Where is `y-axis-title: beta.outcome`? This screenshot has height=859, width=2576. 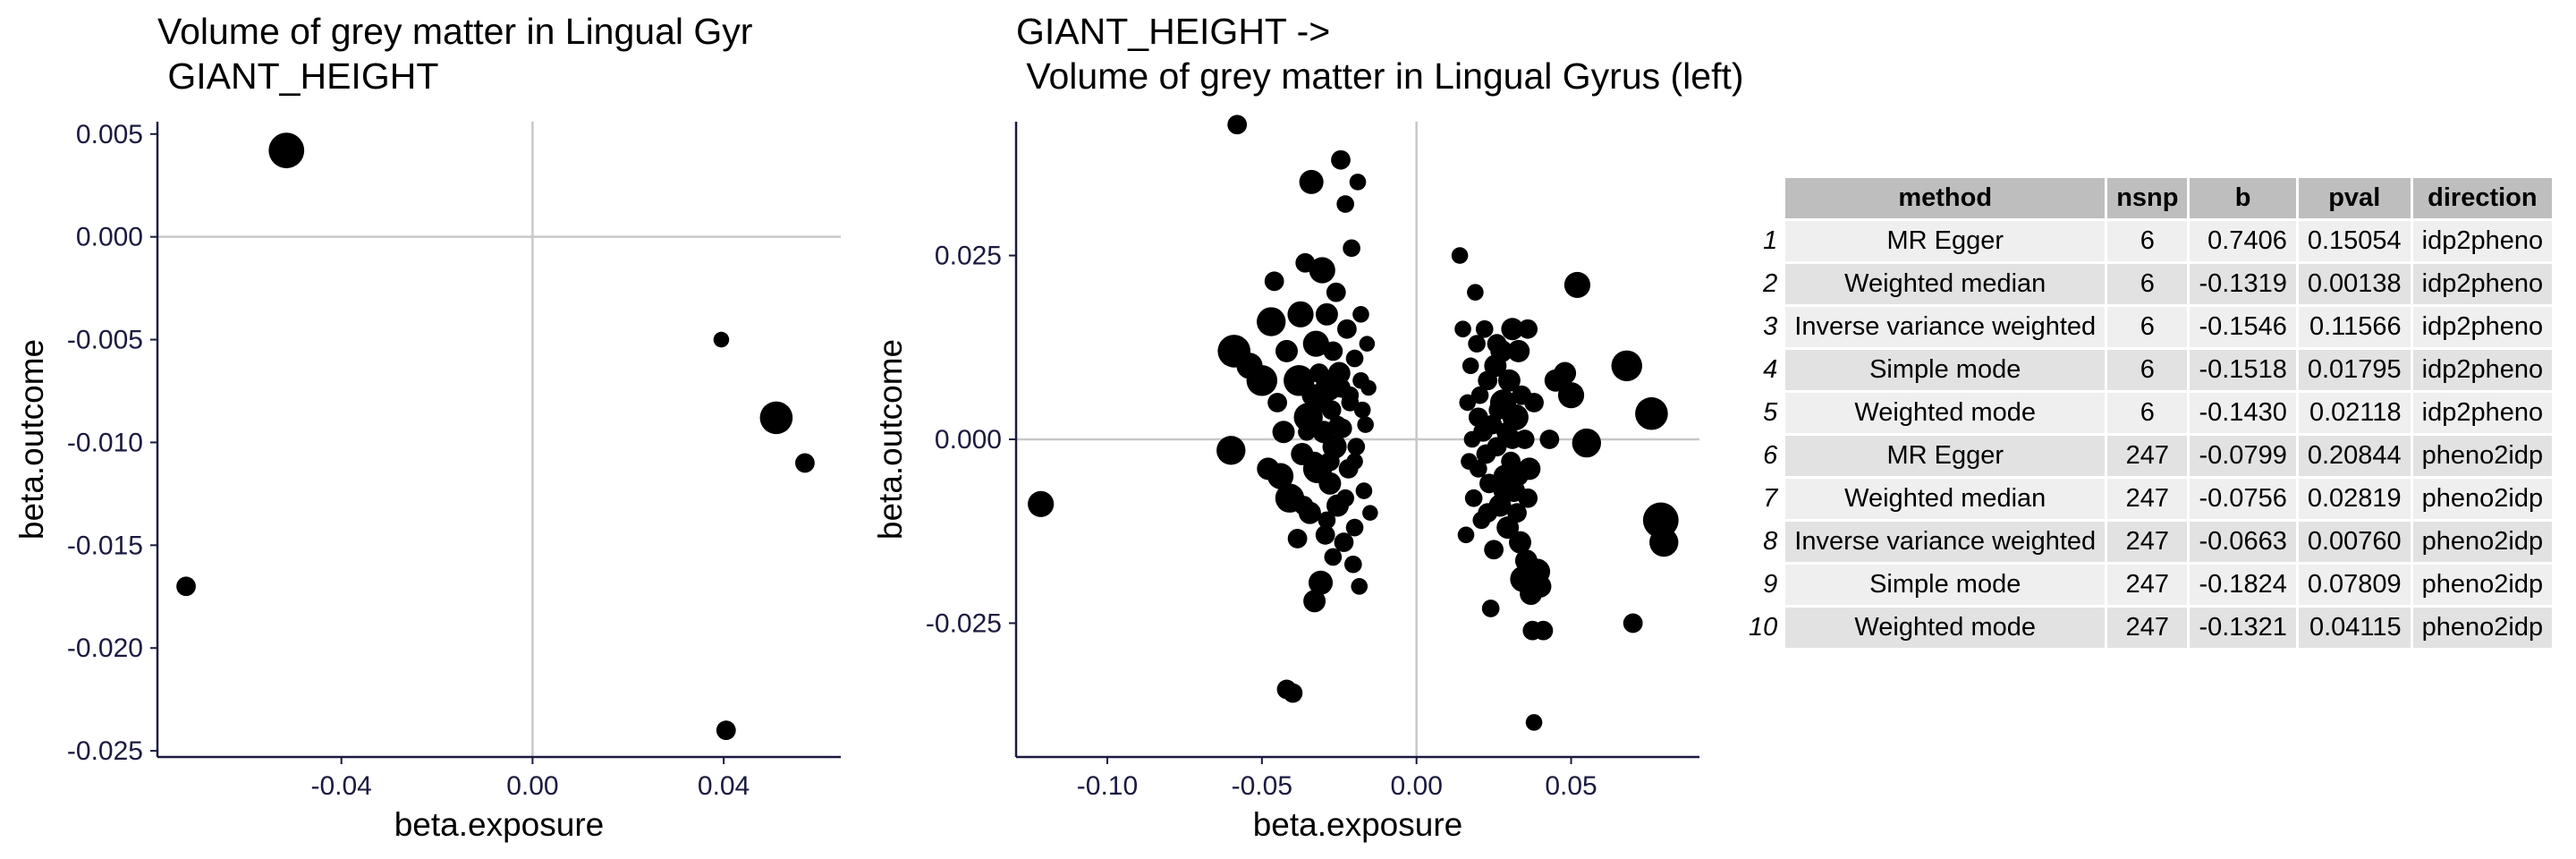 y-axis-title: beta.outcome is located at coordinates (31, 439).